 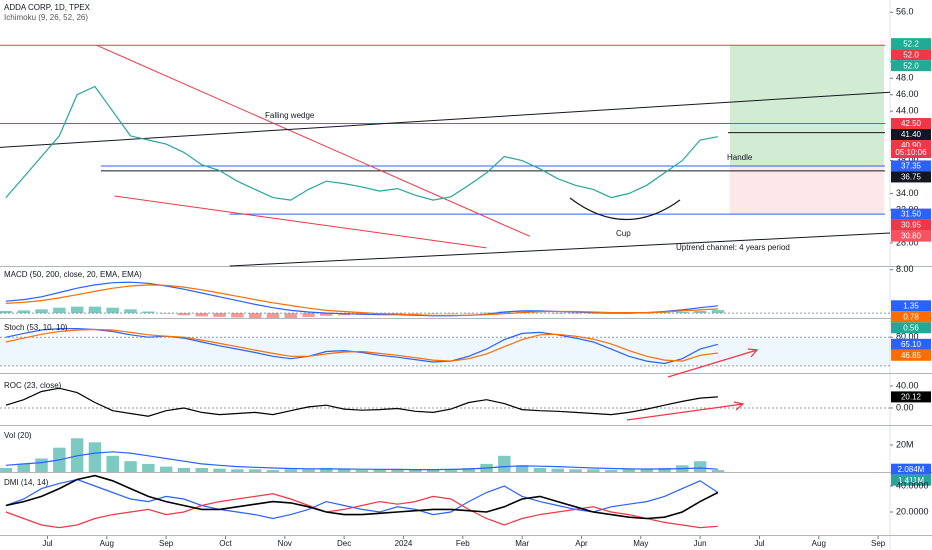 I want to click on price-label: 1.411M, so click(x=911, y=480).